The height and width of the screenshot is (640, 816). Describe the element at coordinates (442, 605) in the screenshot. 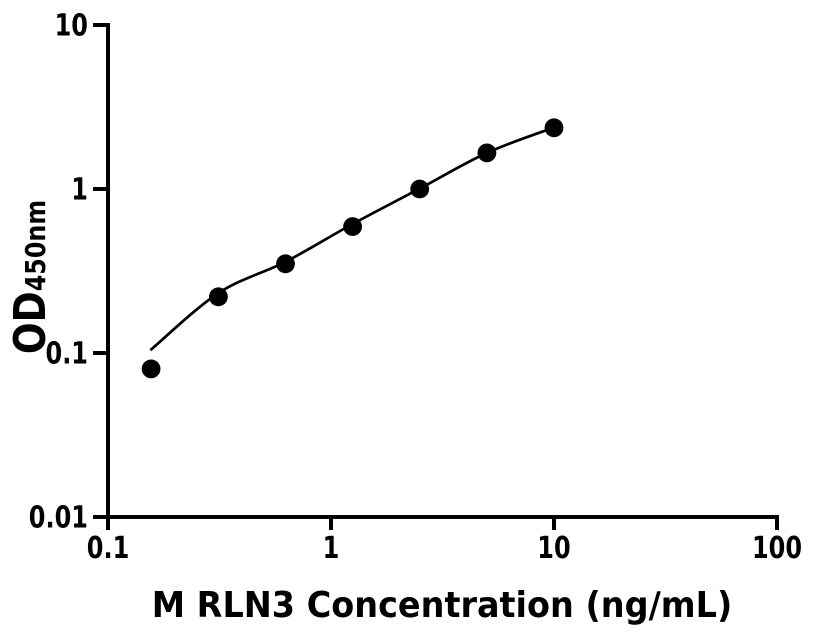

I see `x-axis-title: M RLN3 Concentration (ng/mL)` at that location.